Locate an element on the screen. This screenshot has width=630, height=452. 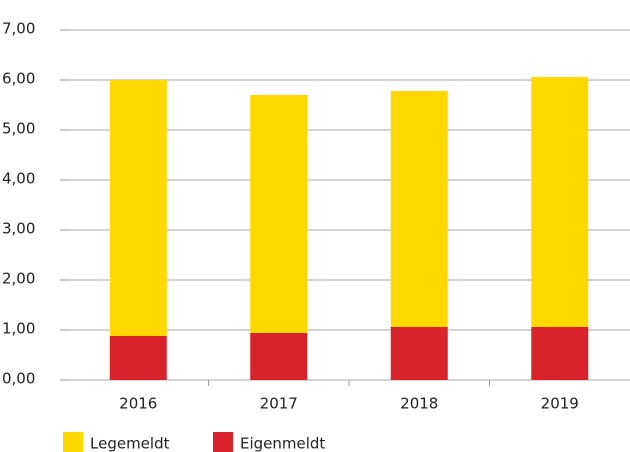
legend-label: Legemeldt is located at coordinates (130, 443).